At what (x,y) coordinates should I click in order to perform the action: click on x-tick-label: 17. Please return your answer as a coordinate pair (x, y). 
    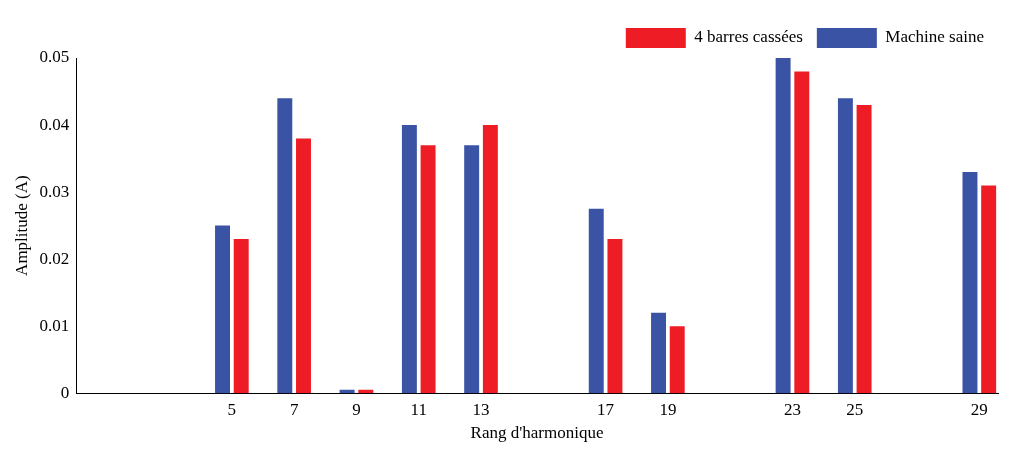
    Looking at the image, I should click on (606, 409).